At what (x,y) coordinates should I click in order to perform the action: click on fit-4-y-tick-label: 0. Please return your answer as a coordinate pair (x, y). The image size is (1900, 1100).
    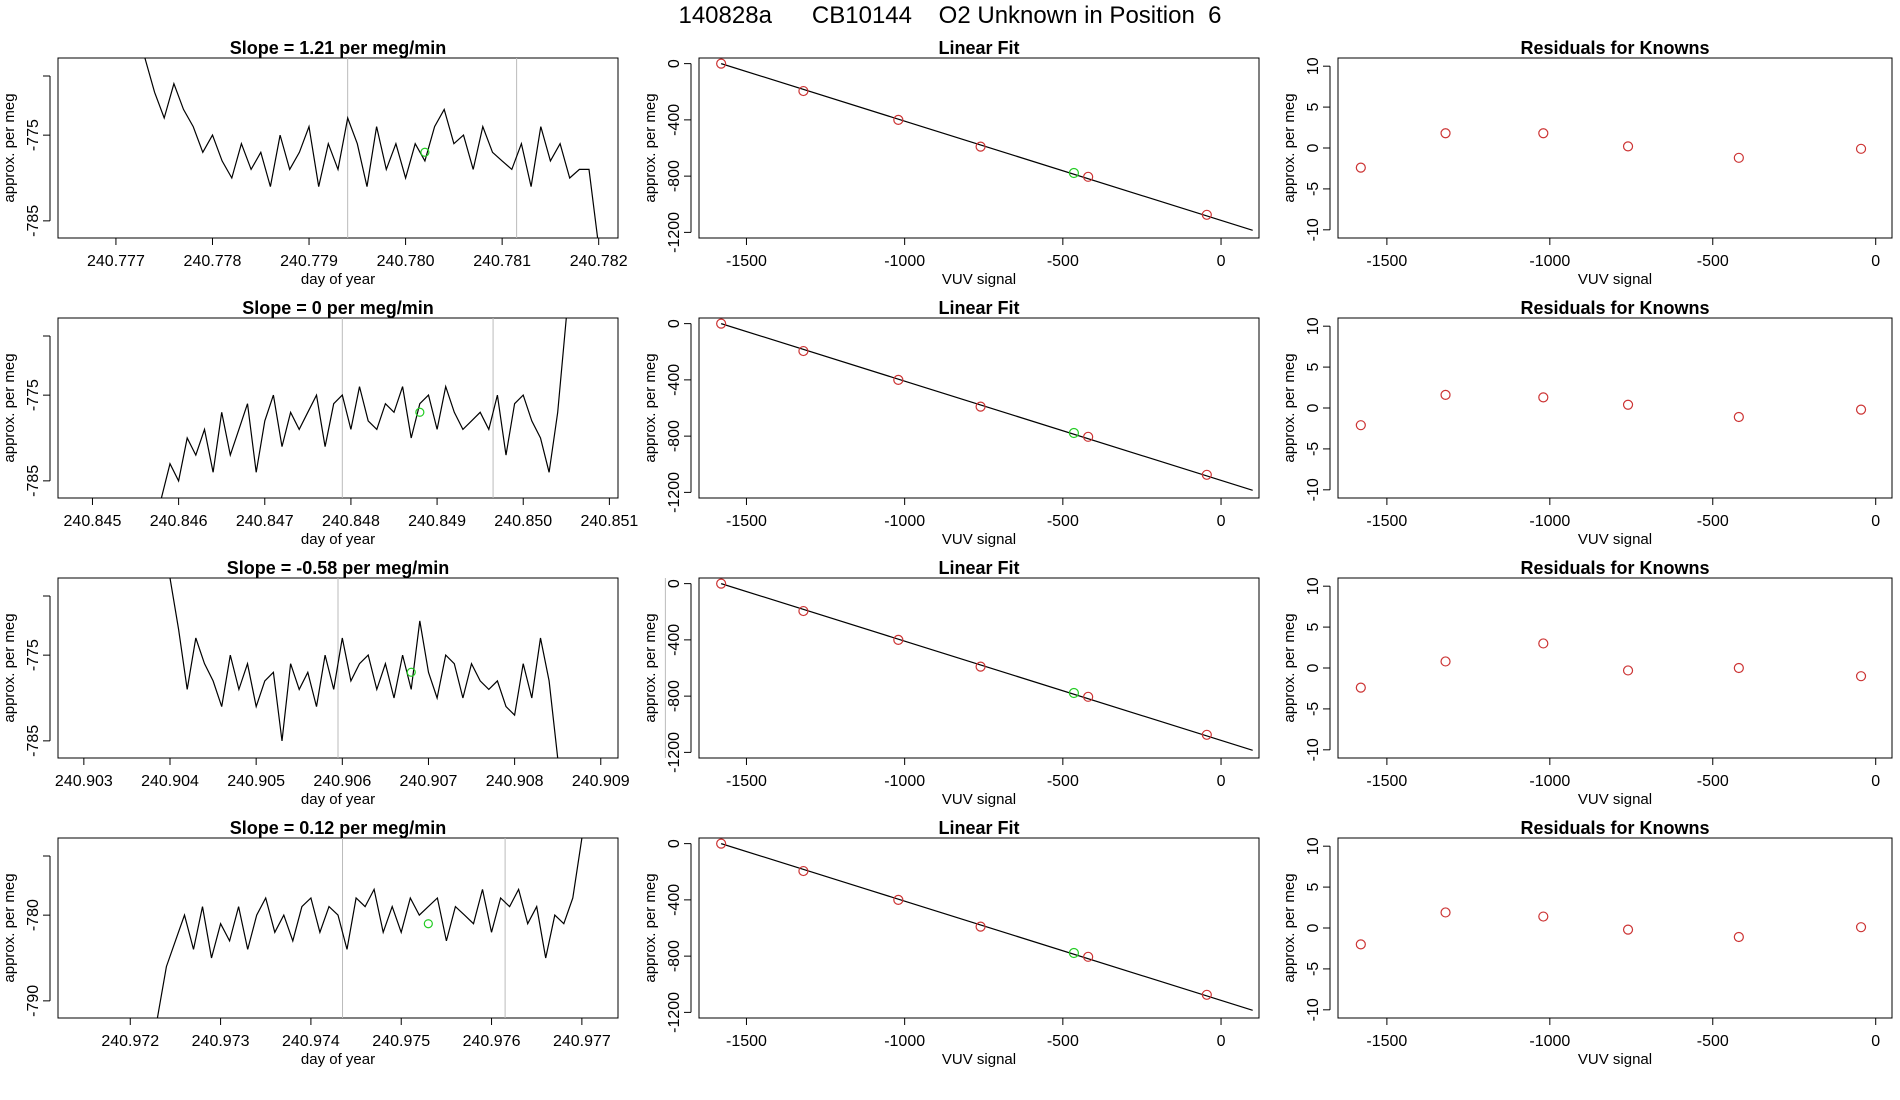
    Looking at the image, I should click on (674, 843).